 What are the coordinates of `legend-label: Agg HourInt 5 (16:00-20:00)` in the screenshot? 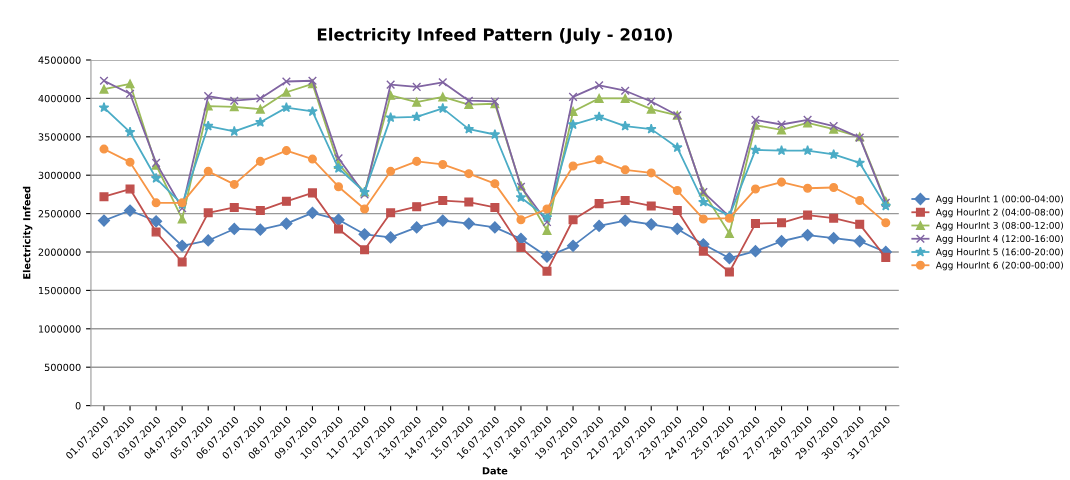 It's located at (999, 253).